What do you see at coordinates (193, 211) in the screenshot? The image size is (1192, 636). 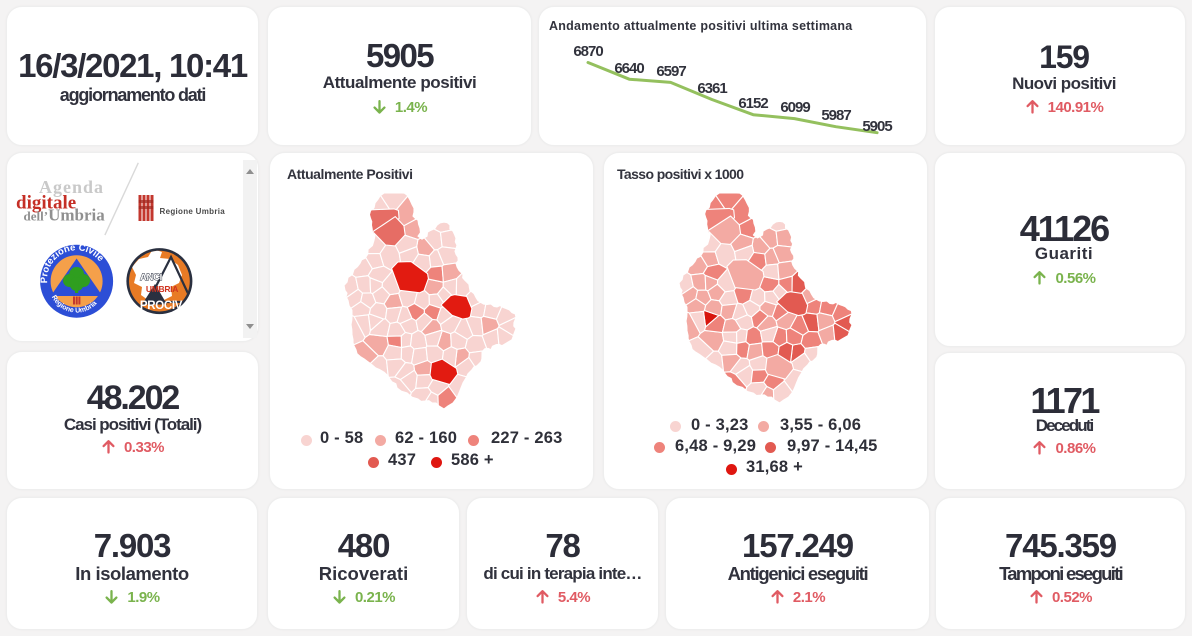 I see `svg-text: Regione Umbria` at bounding box center [193, 211].